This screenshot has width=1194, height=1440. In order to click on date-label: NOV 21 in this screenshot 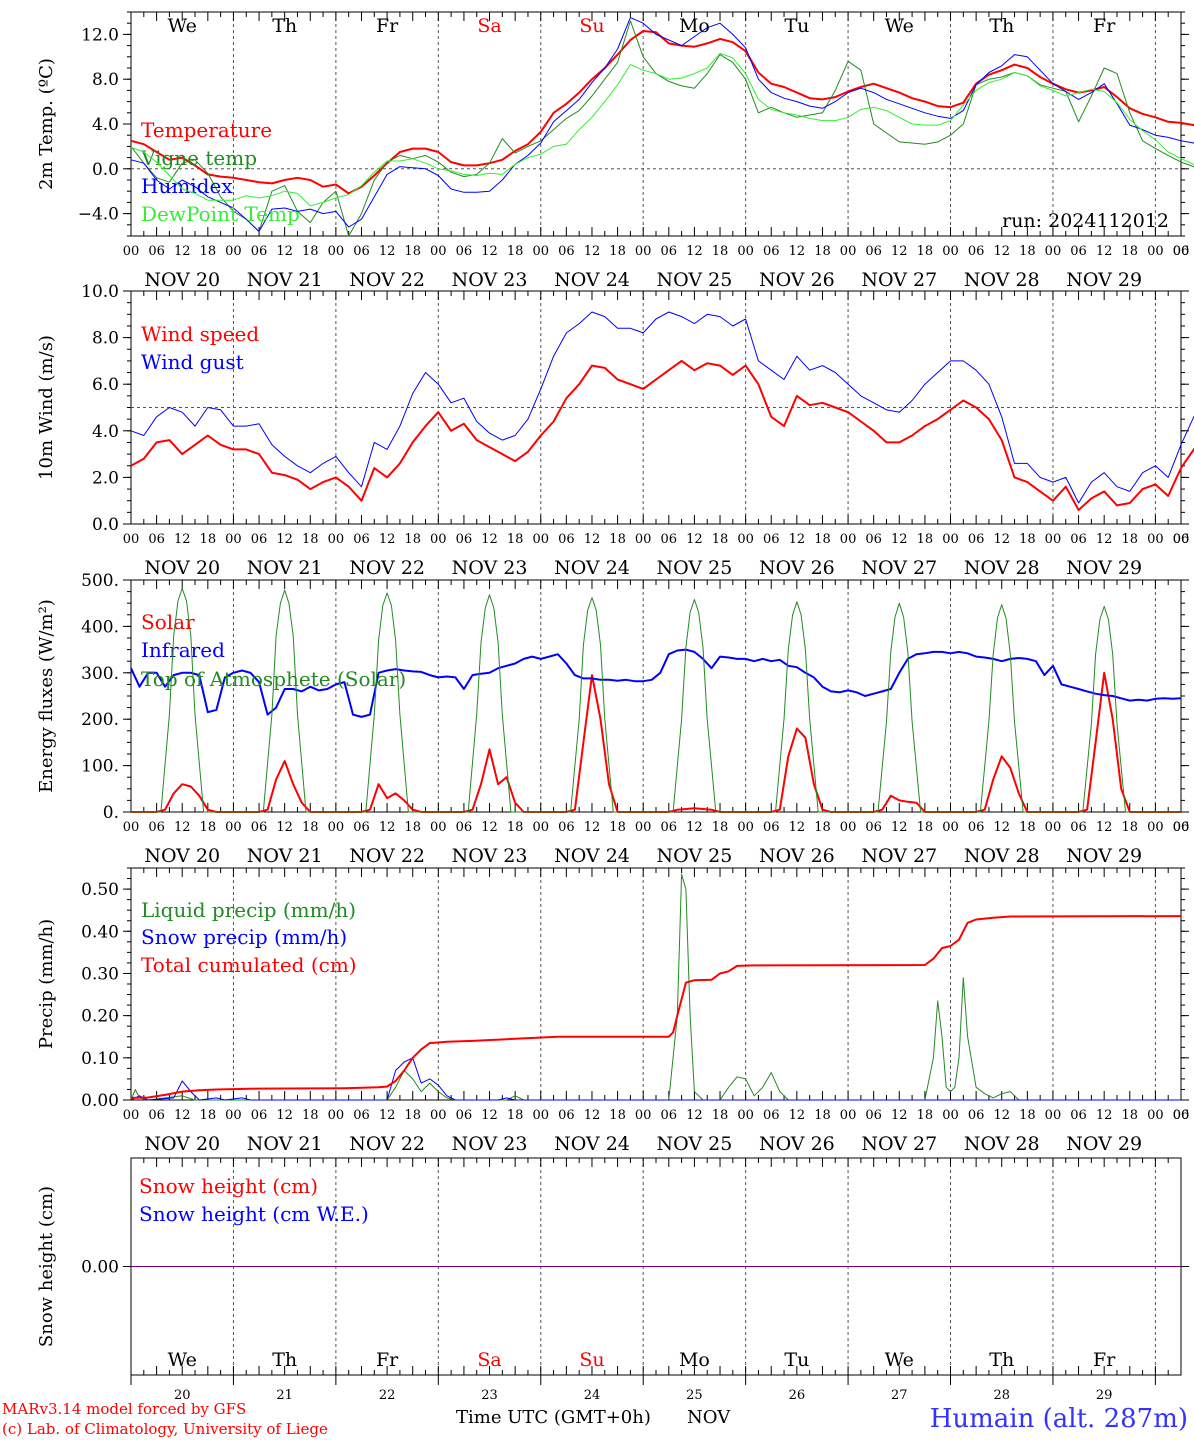, I will do `click(285, 280)`.